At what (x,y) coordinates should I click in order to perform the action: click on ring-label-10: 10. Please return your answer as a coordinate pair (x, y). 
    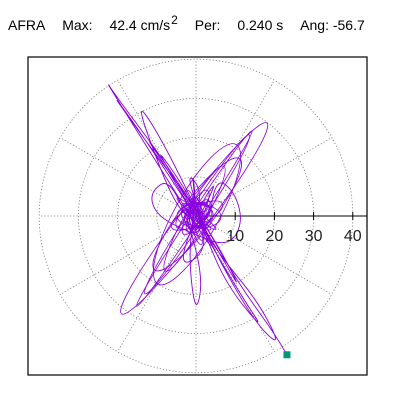
    Looking at the image, I should click on (235, 236).